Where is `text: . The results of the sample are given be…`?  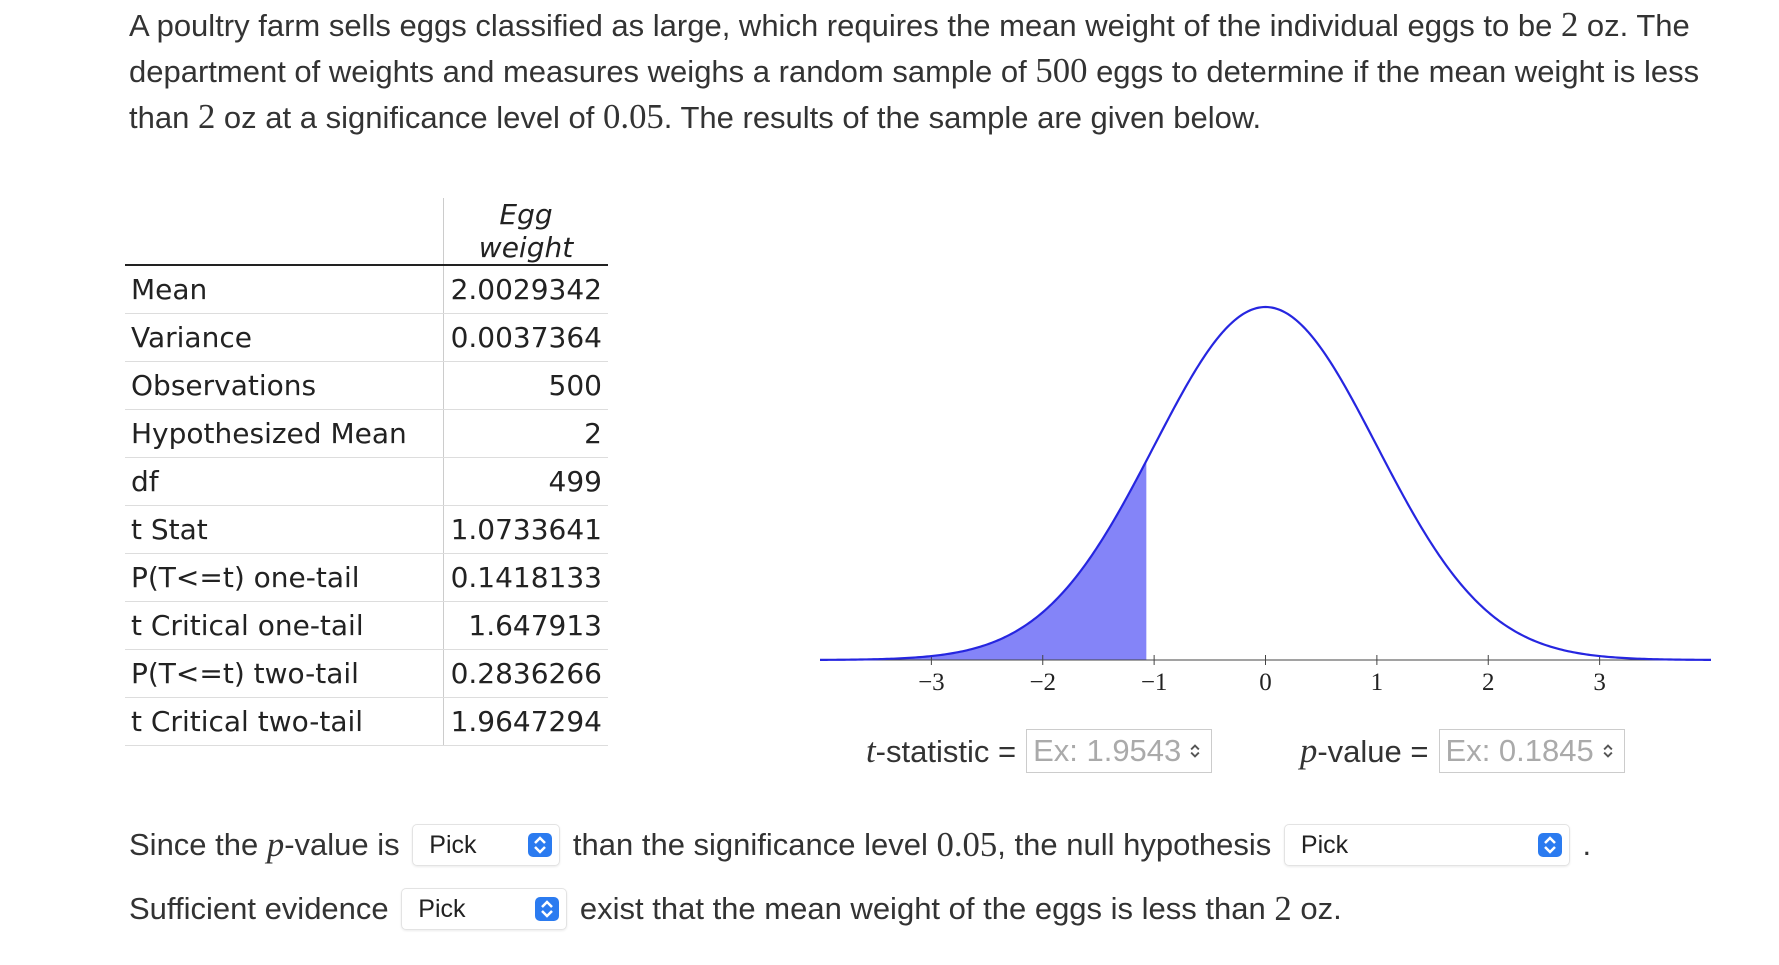
text: . The results of the sample are given be… is located at coordinates (962, 117).